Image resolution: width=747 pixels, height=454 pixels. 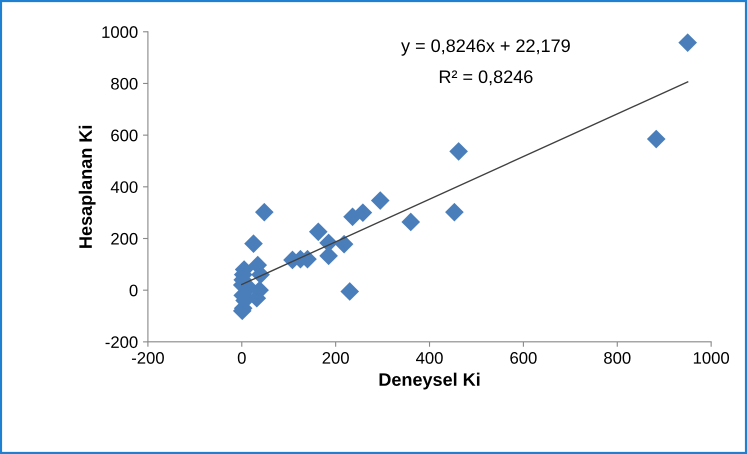 I want to click on y-axis-title: Hesaplanan Ki, so click(x=87, y=187).